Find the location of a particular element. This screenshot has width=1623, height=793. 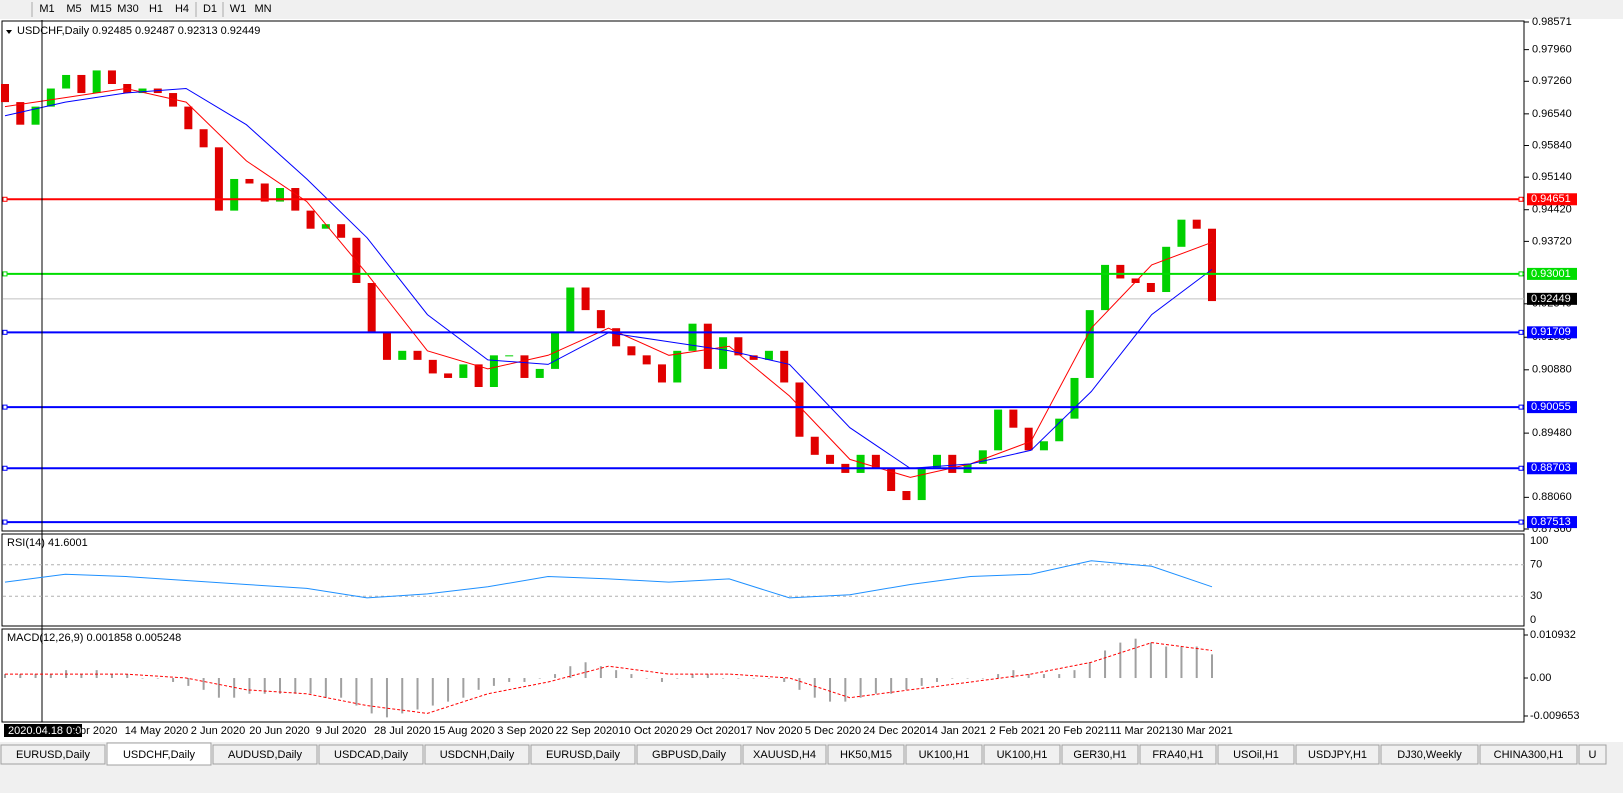

symbol-tab-label: CHINA300,H1 is located at coordinates (1529, 755).